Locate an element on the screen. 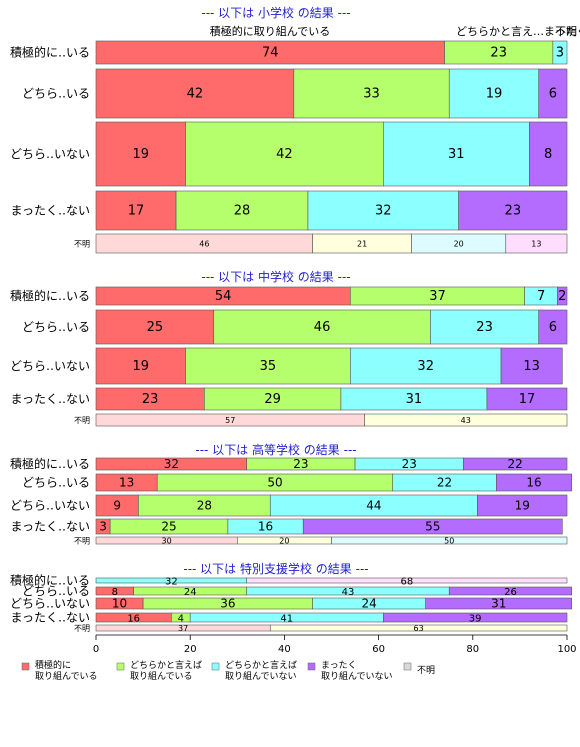  bar-value-label: 39 is located at coordinates (475, 619).